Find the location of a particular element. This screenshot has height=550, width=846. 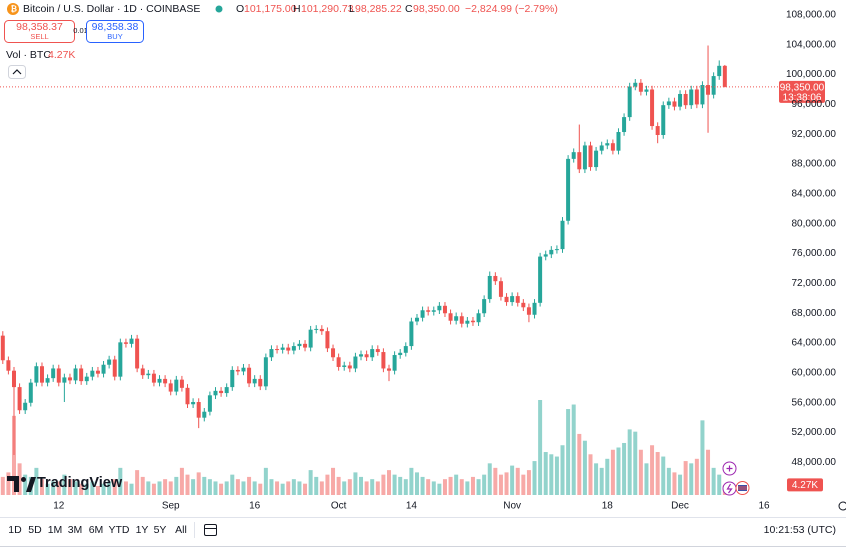

market-status is located at coordinates (219, 9).